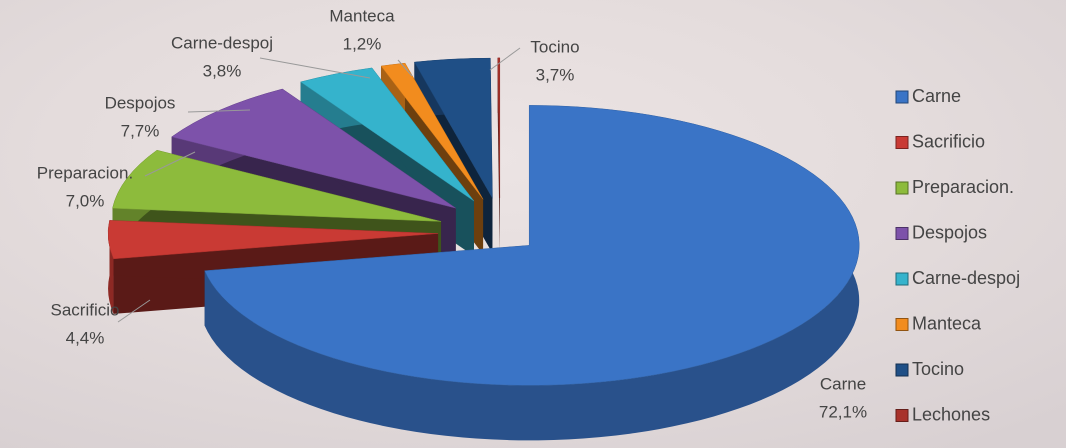 This screenshot has height=448, width=1066. Describe the element at coordinates (963, 187) in the screenshot. I see `legend-label: Preparacion.` at that location.